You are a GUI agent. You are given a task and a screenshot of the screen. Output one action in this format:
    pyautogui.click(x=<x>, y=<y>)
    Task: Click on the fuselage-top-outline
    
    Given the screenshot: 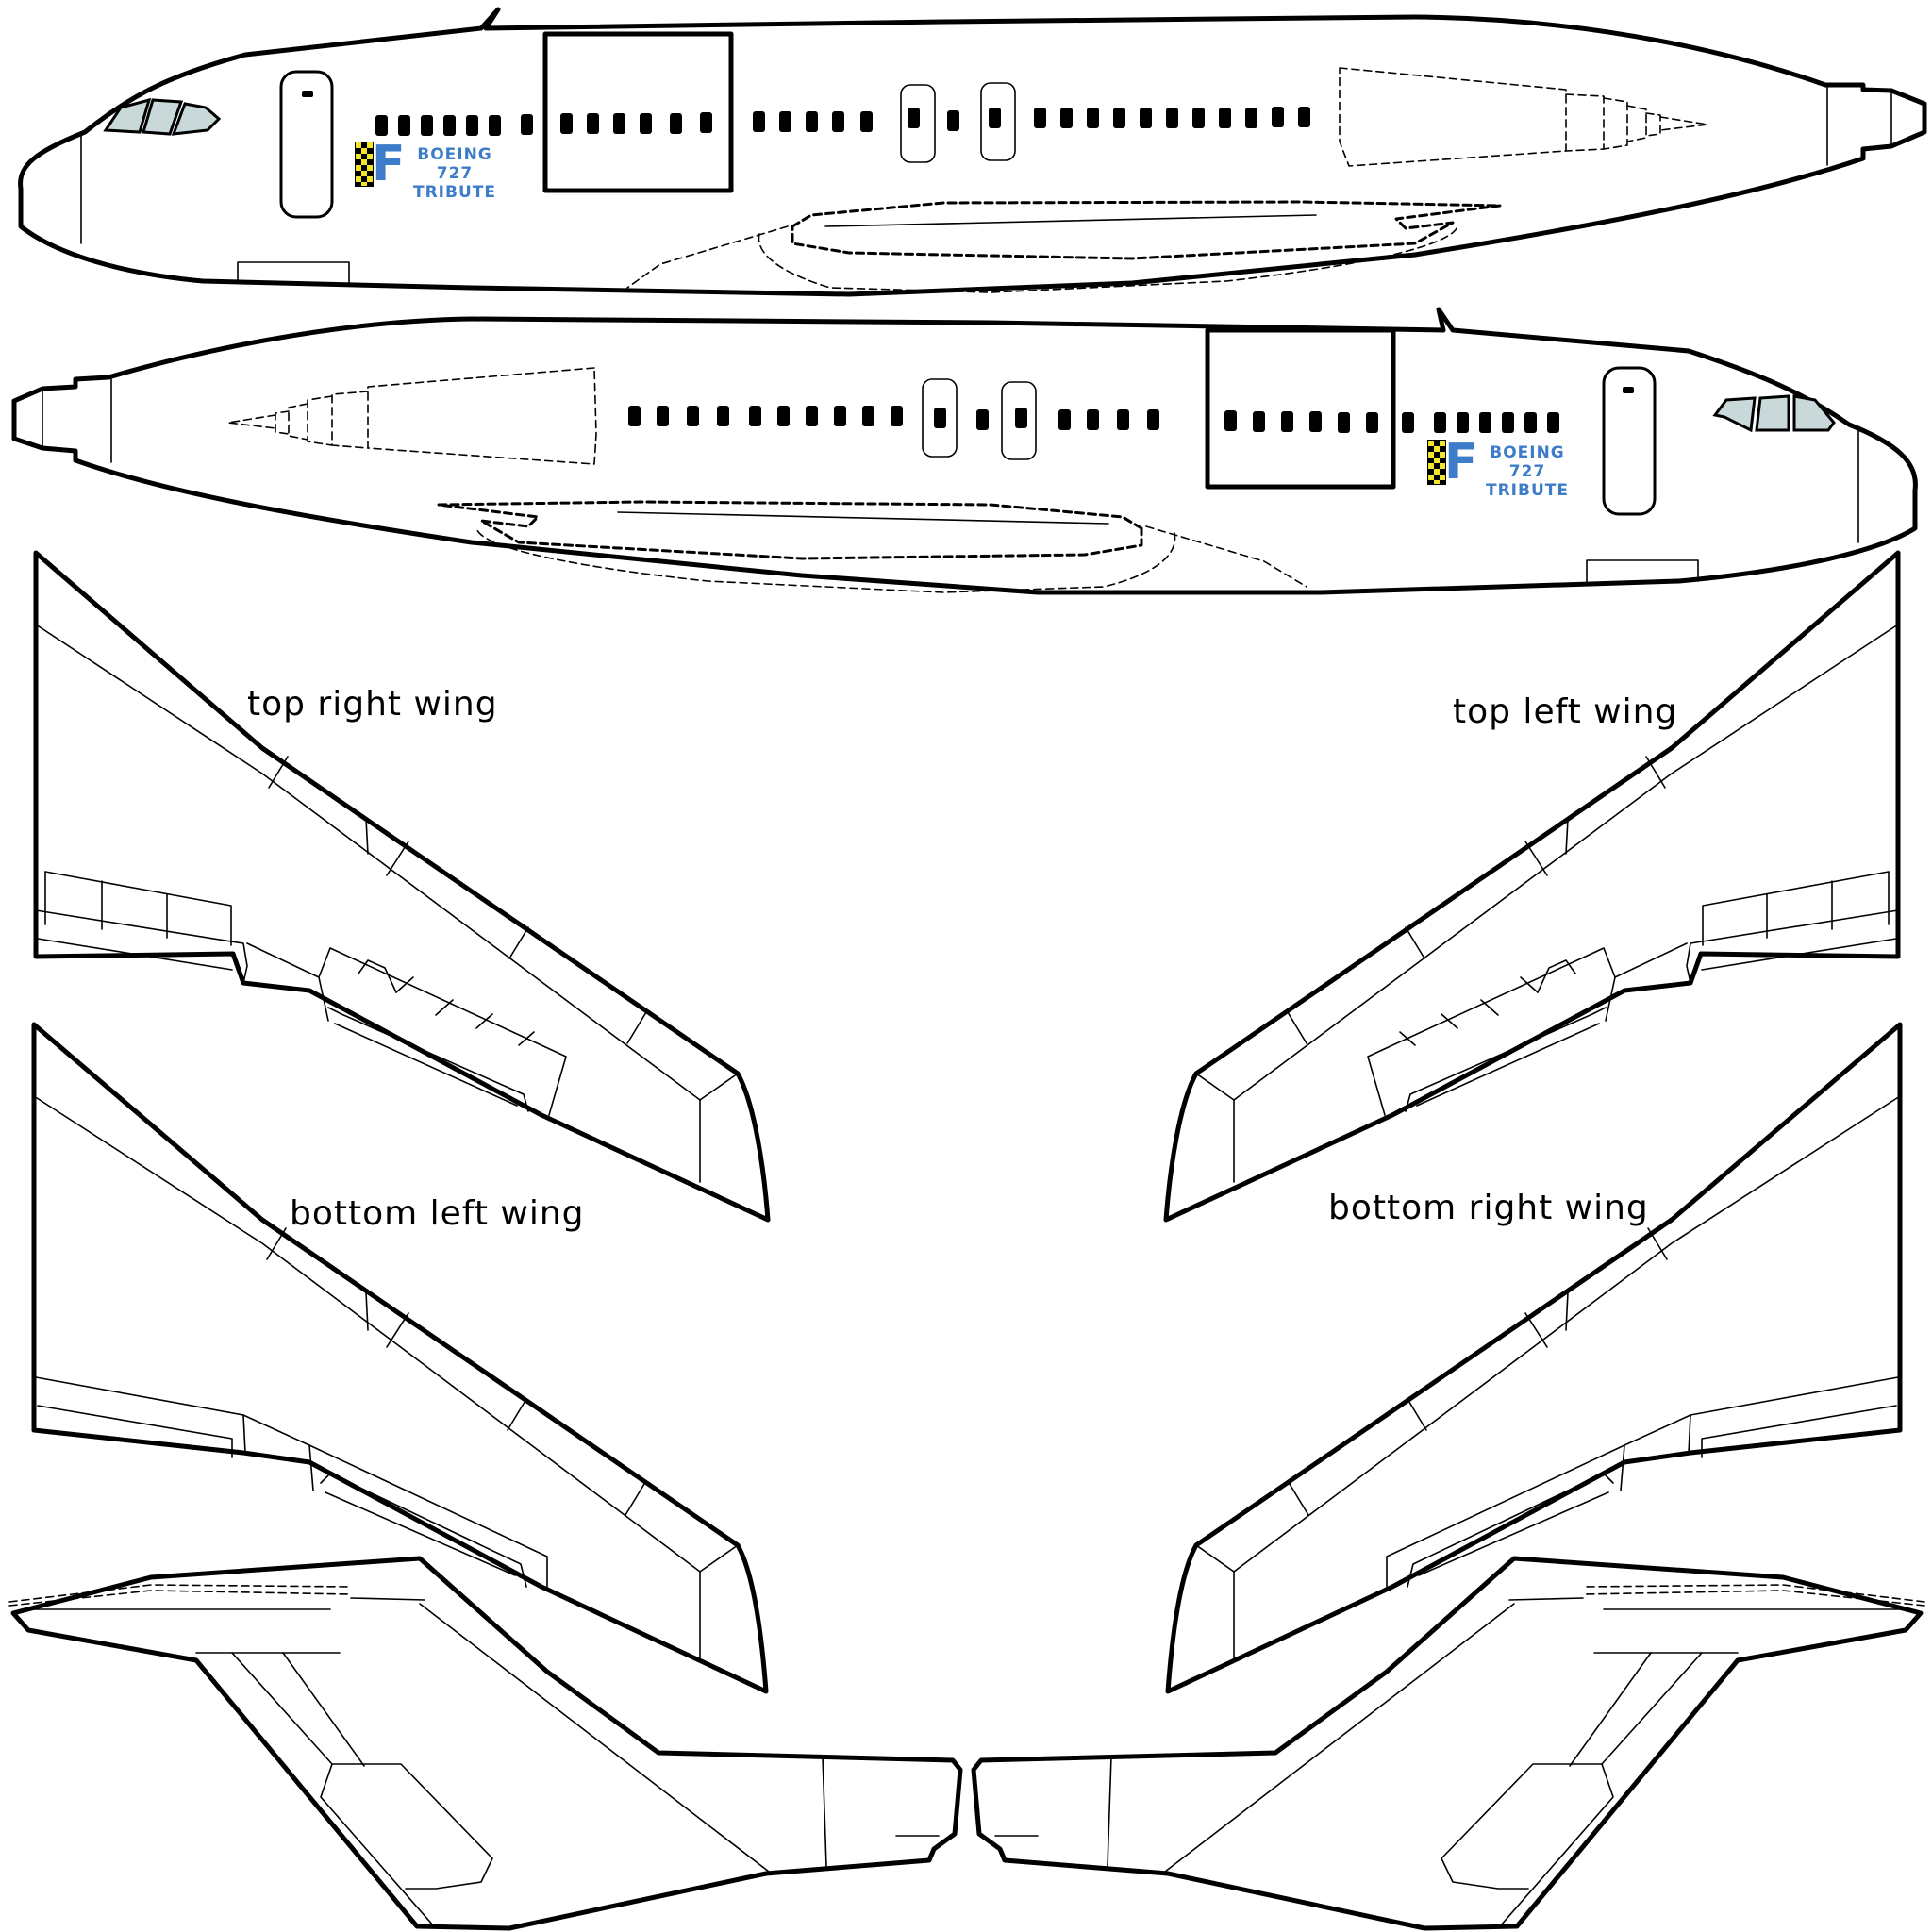 What is the action you would take?
    pyautogui.click(x=972, y=152)
    